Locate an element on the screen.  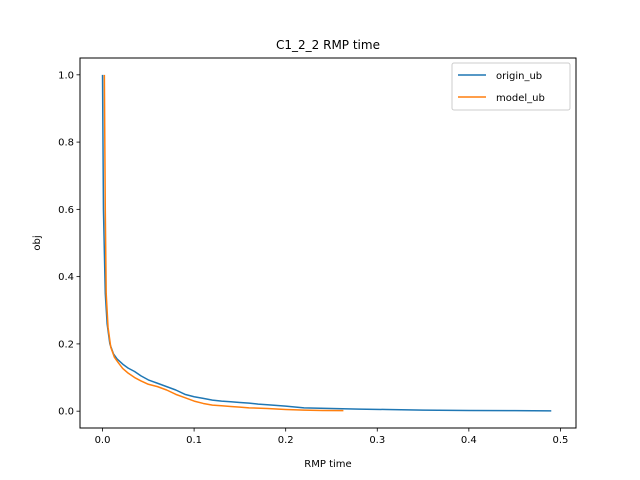
x-axis-ticks: 0.0 0.1 0.2 0.3 0.4 0.5 is located at coordinates (331, 437).